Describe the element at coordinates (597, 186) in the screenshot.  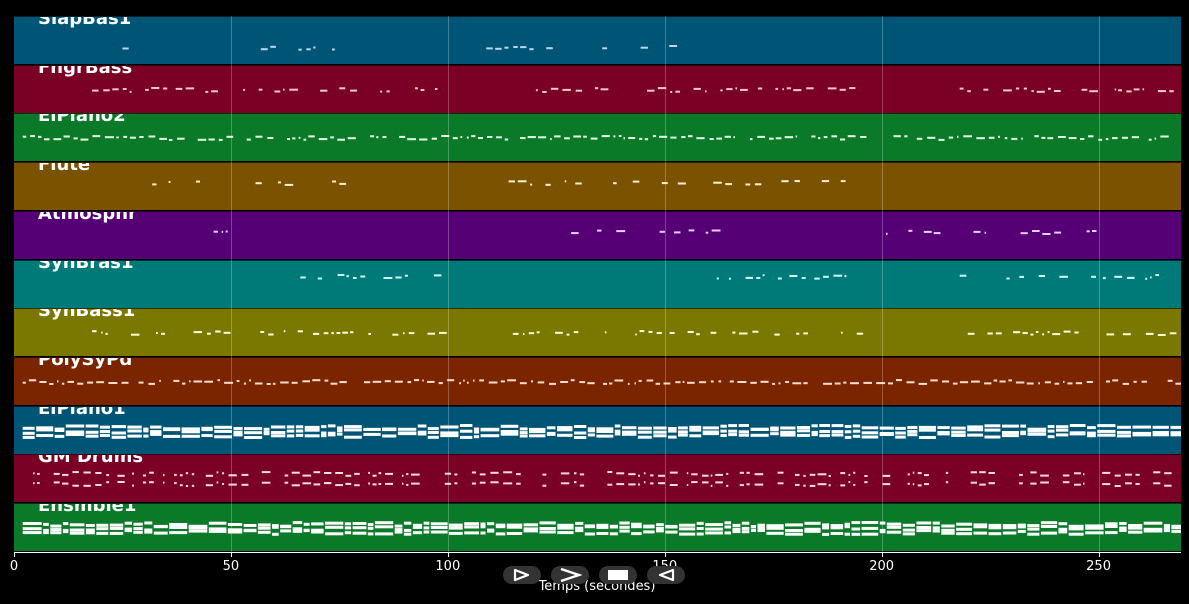
I see `track-flute: Flute` at that location.